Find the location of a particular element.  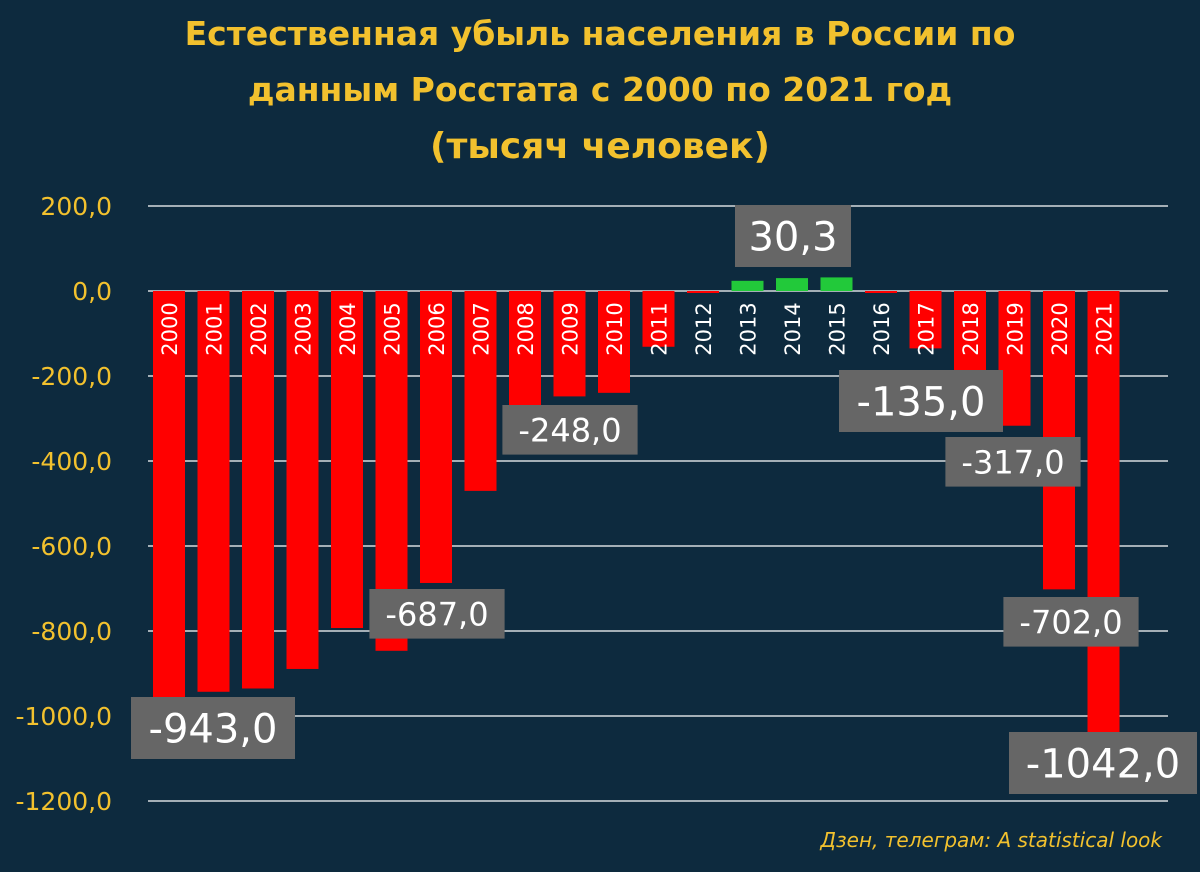

y-tick-label: -400,0 is located at coordinates (71, 461).